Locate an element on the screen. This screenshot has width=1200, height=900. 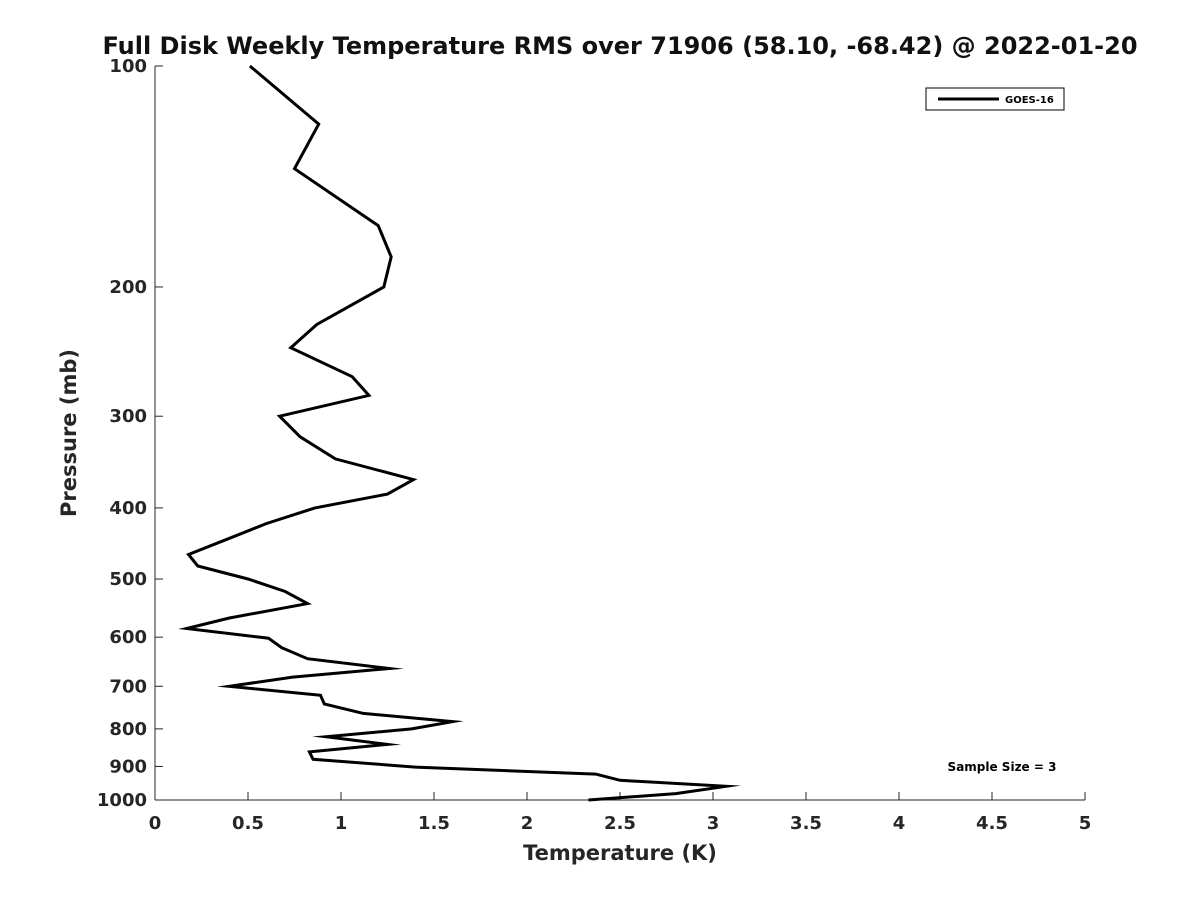
x-tick-label: 2.5 is located at coordinates (620, 823).